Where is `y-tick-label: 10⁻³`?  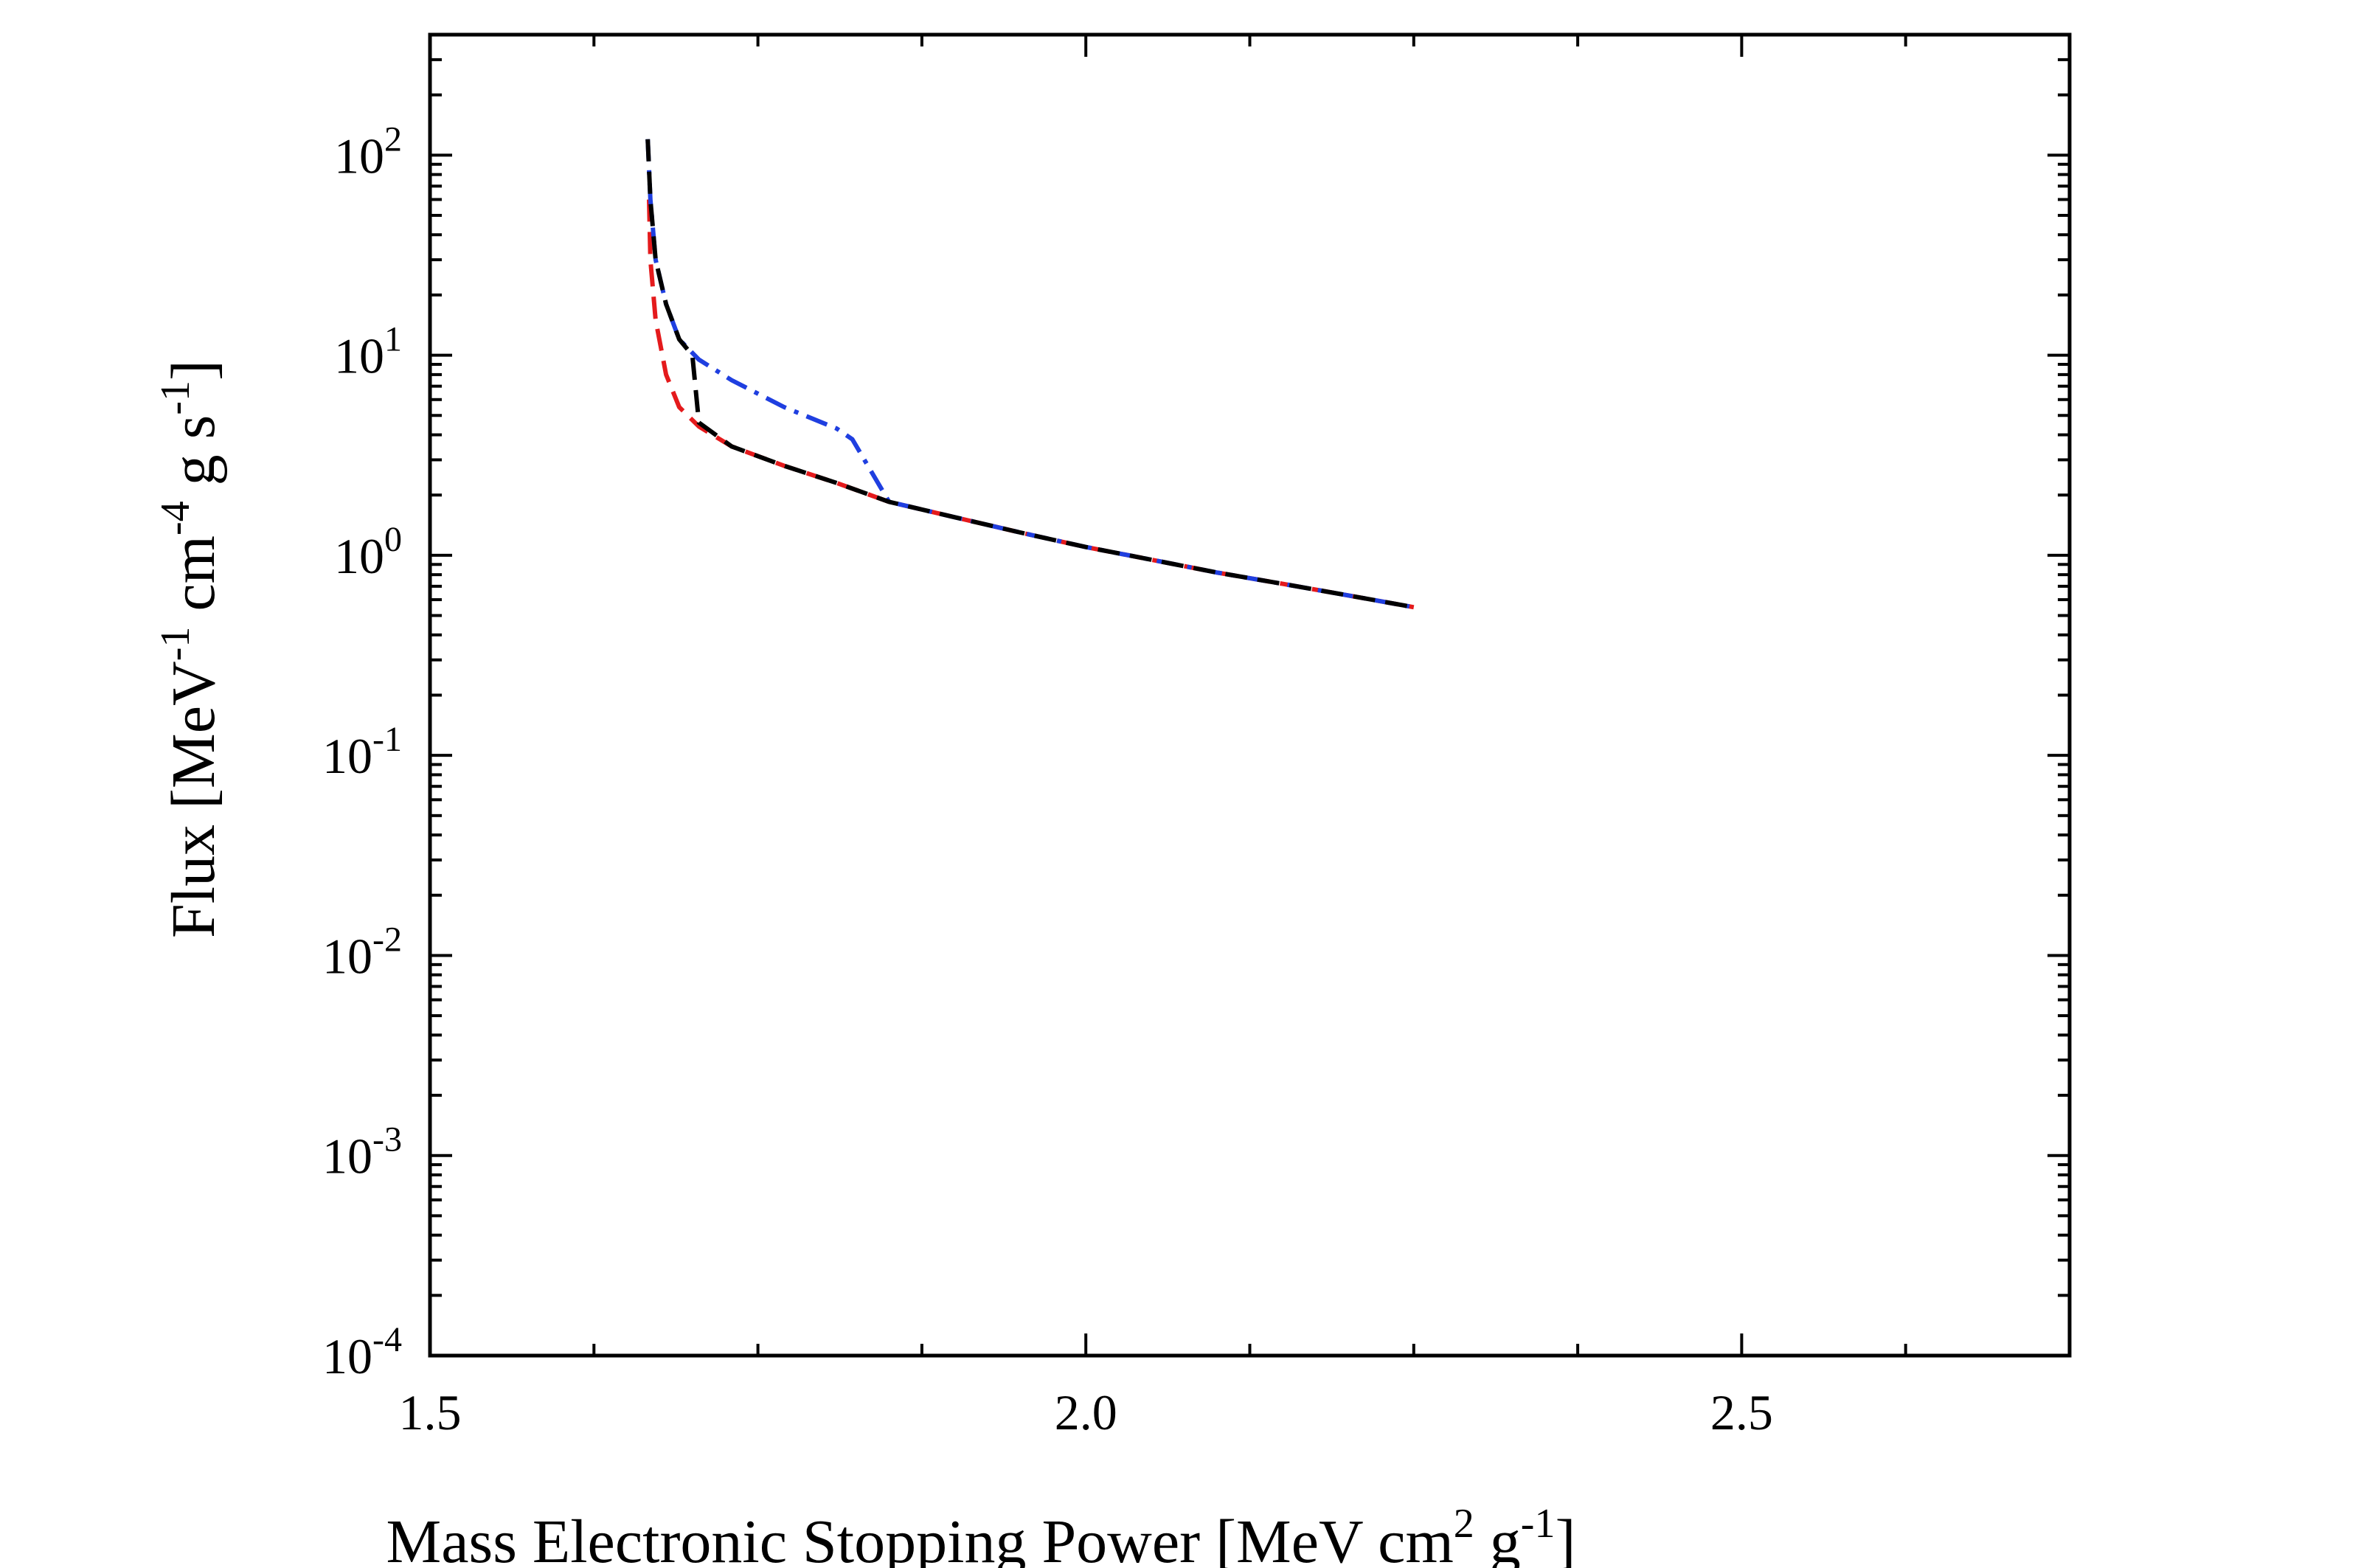
y-tick-label: 10⁻³ is located at coordinates (362, 1152).